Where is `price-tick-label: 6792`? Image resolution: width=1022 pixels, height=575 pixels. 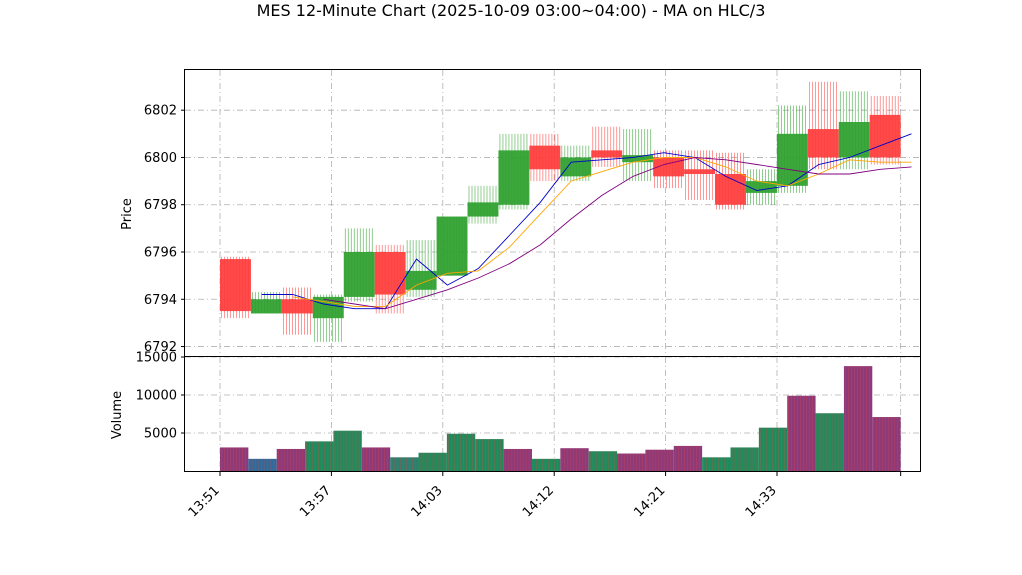
price-tick-label: 6792 is located at coordinates (160, 347).